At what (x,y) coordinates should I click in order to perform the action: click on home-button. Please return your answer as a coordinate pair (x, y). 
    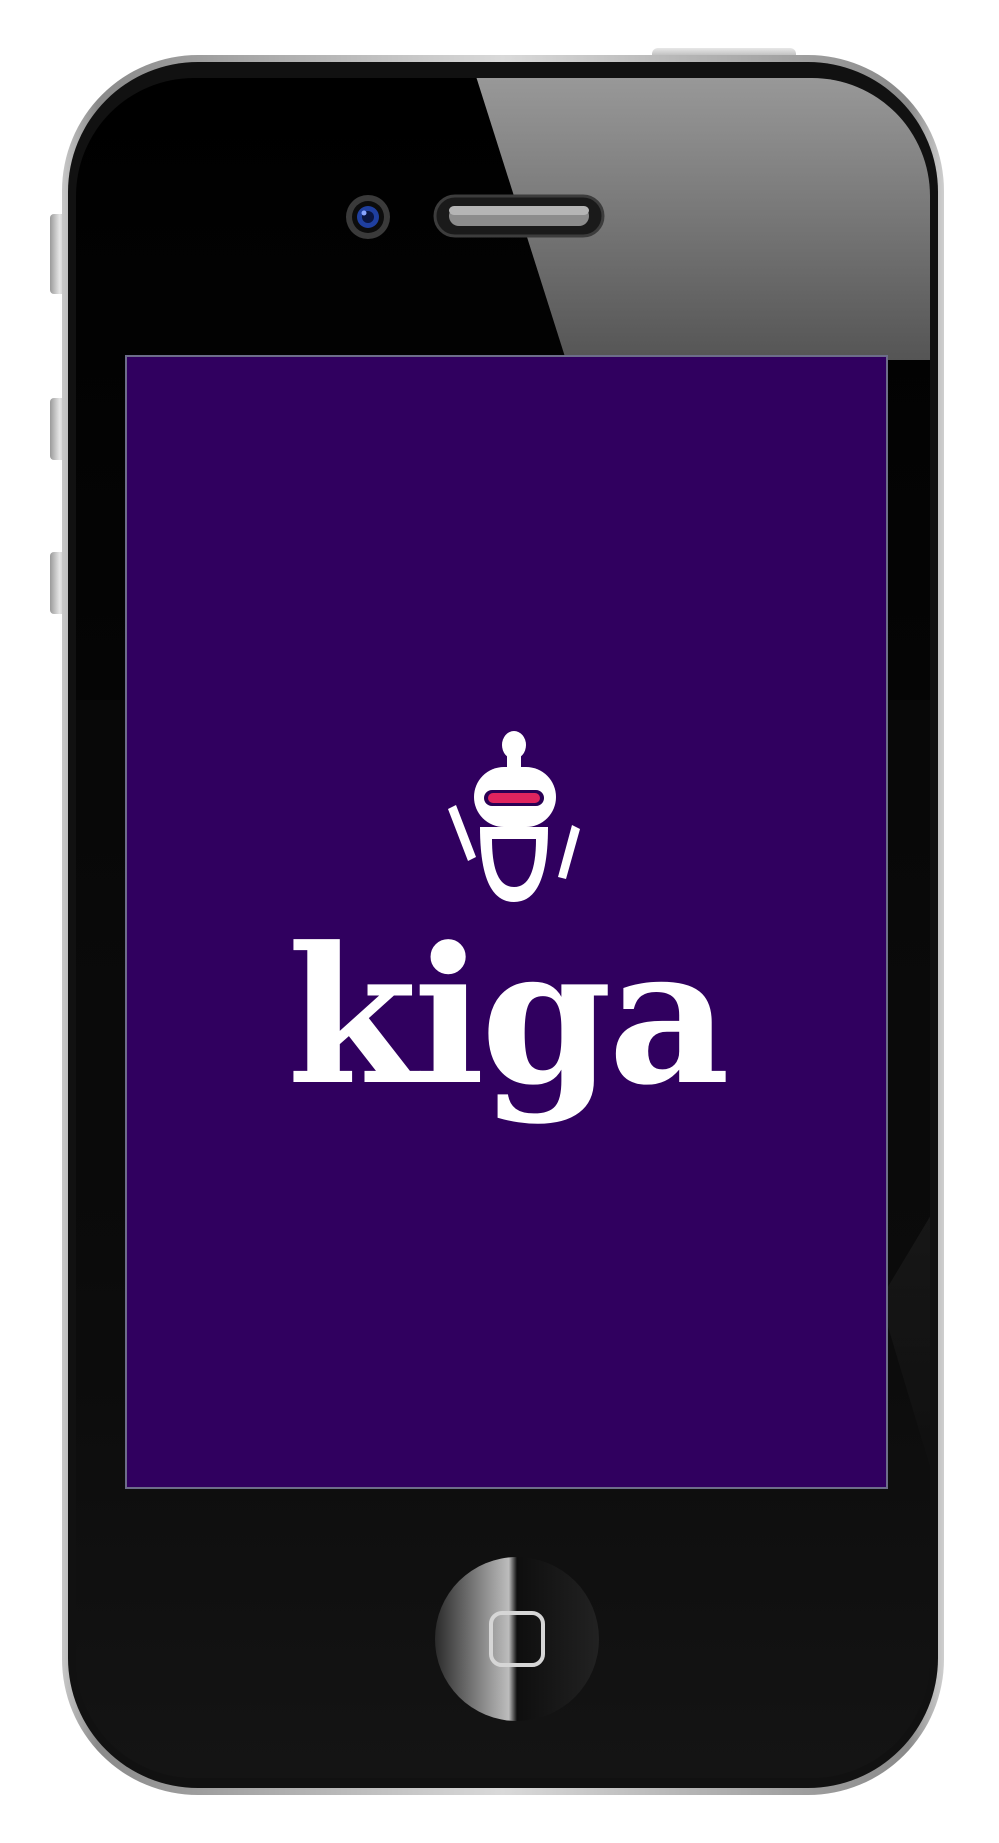
    Looking at the image, I should click on (517, 1639).